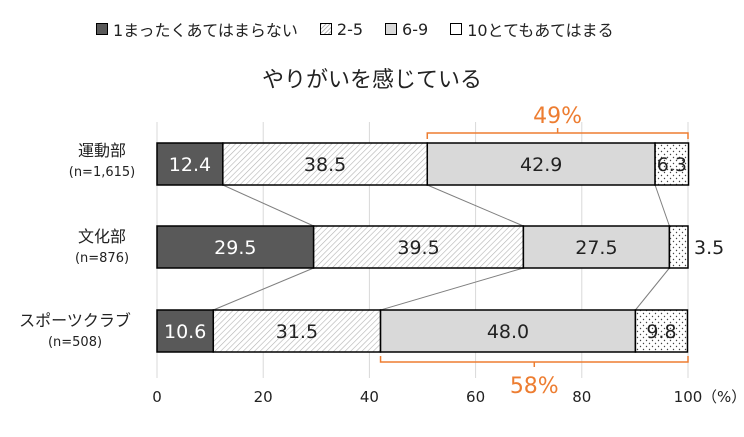 The height and width of the screenshot is (437, 744). What do you see at coordinates (366, 29) in the screenshot?
I see `legend: 1まったくあてはまらない 2-5 6-9 10とてもあてはまる` at bounding box center [366, 29].